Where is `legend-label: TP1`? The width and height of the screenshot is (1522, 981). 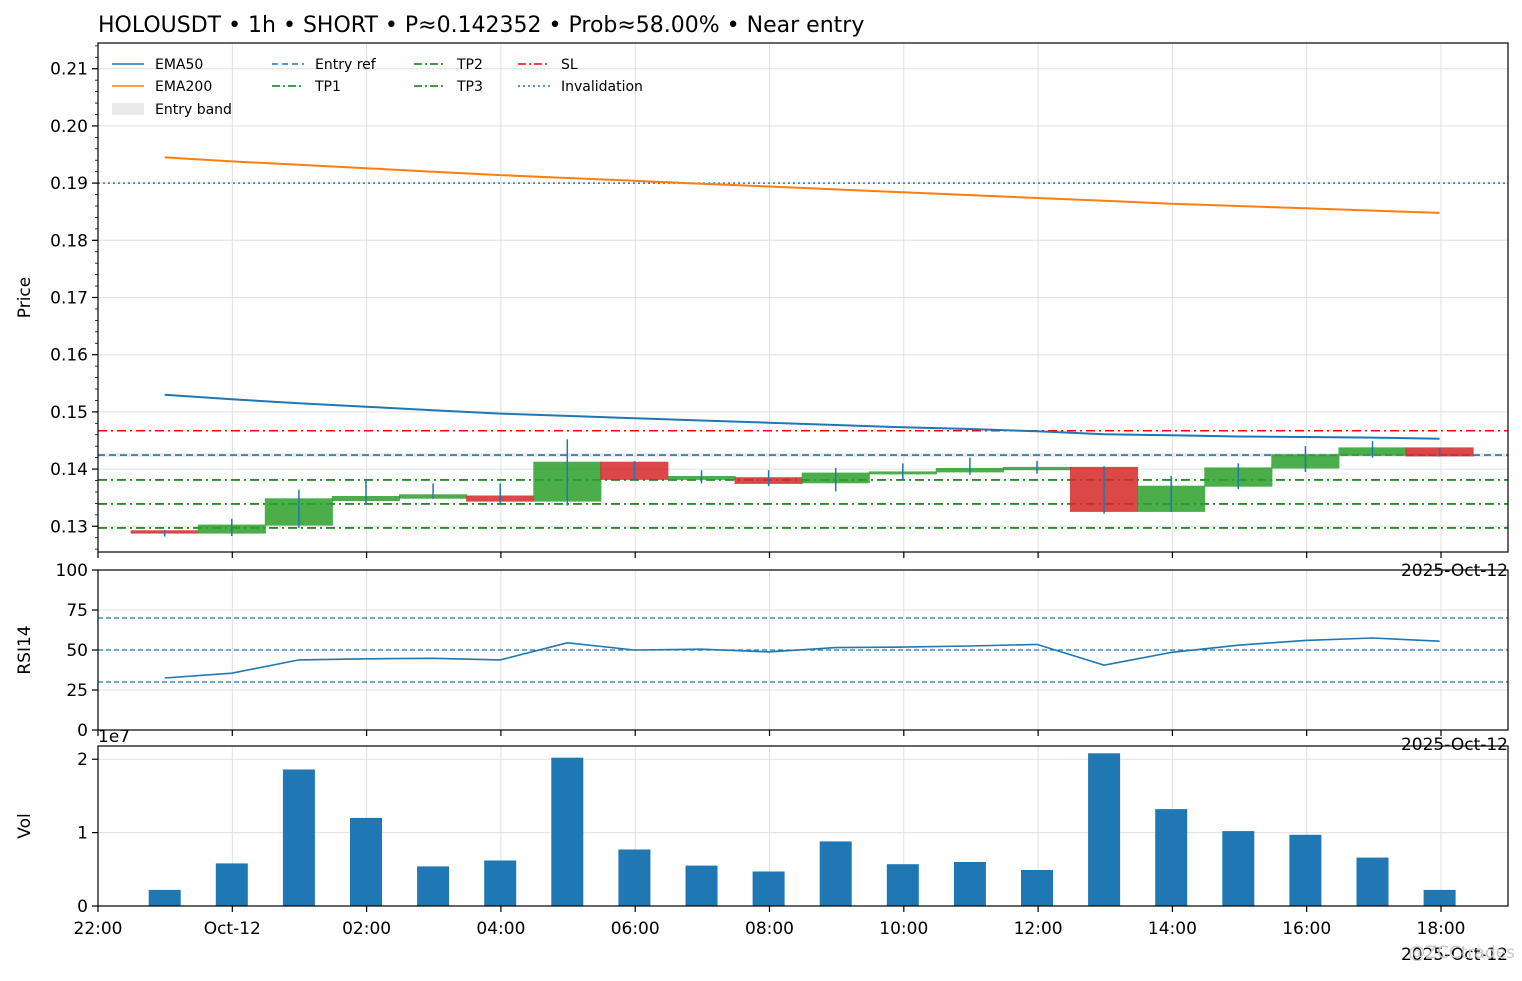 legend-label: TP1 is located at coordinates (327, 87).